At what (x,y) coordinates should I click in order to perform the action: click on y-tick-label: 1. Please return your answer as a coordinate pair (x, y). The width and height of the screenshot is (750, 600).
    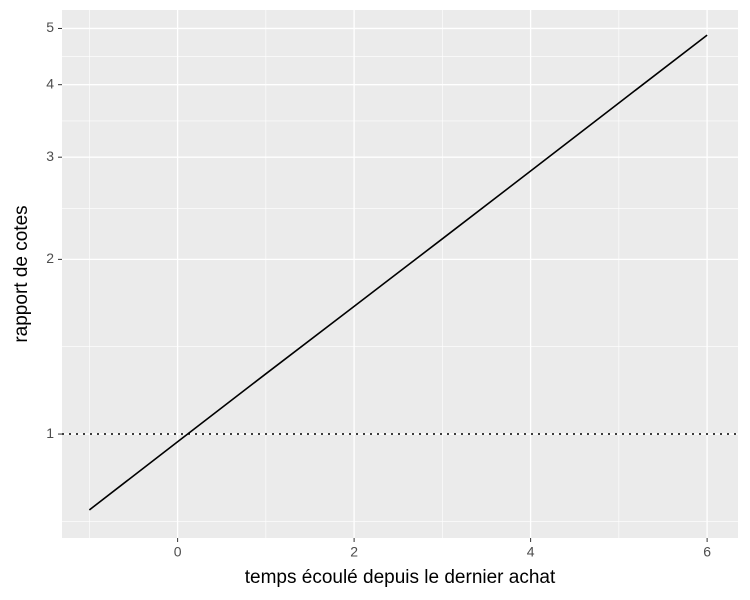
    Looking at the image, I should click on (50, 433).